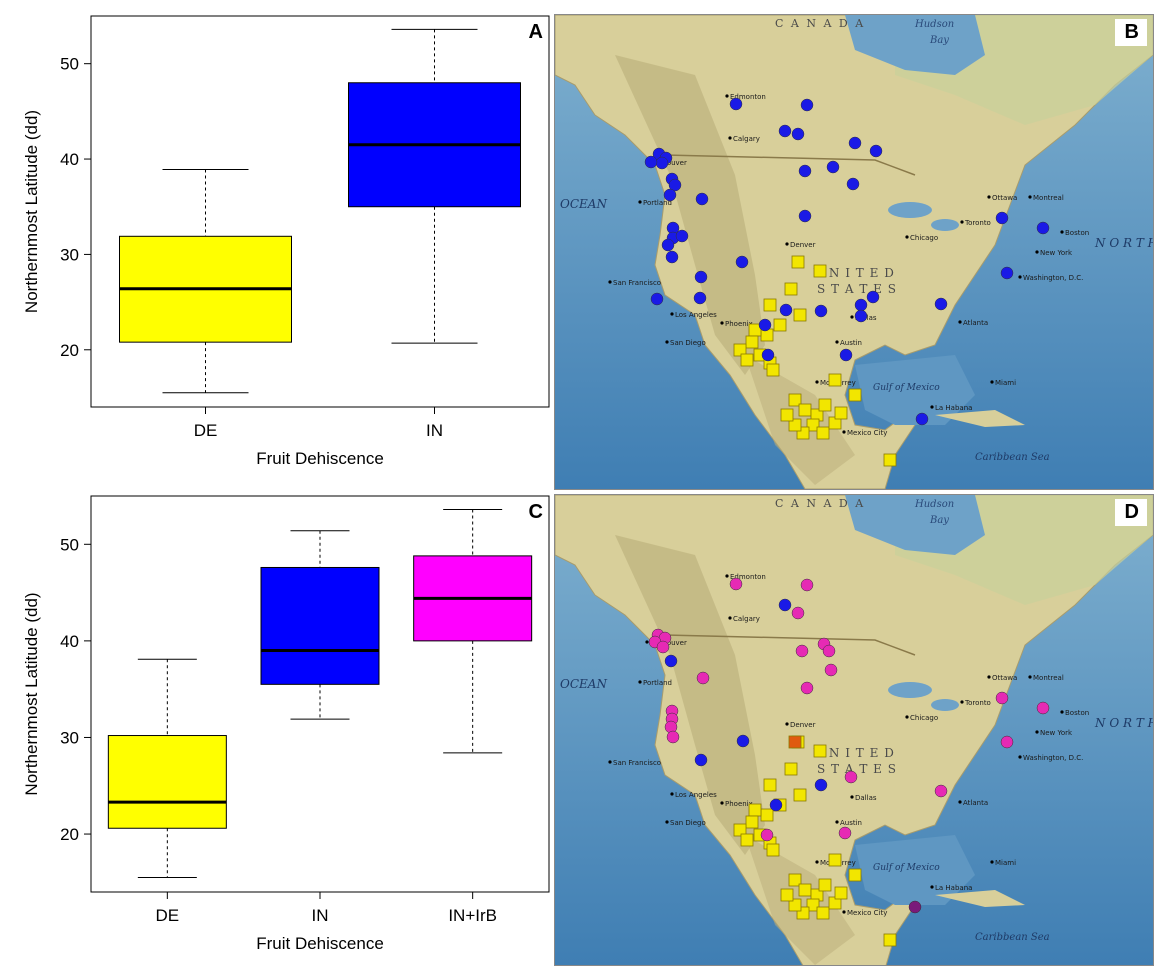 This screenshot has width=1155, height=968. What do you see at coordinates (688, 343) in the screenshot?
I see `city-sandiego: San Diego` at bounding box center [688, 343].